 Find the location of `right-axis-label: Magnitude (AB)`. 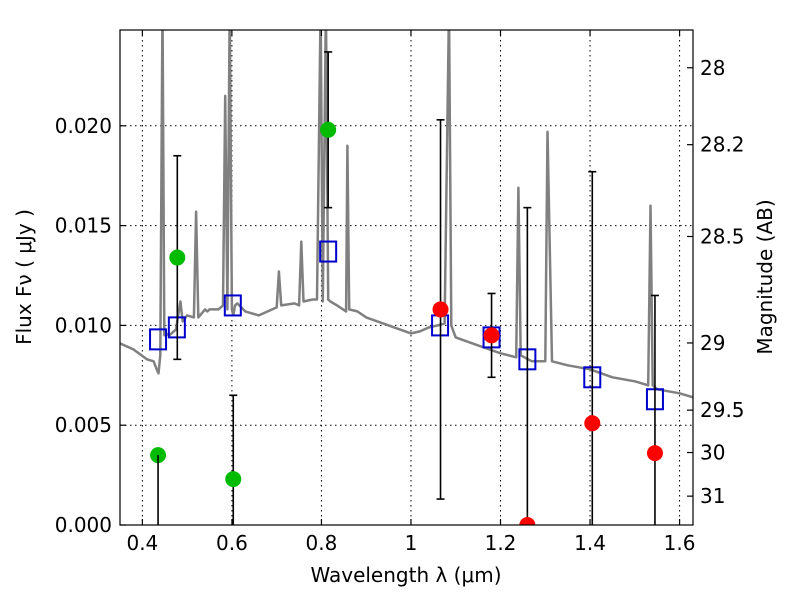

right-axis-label: Magnitude (AB) is located at coordinates (765, 276).